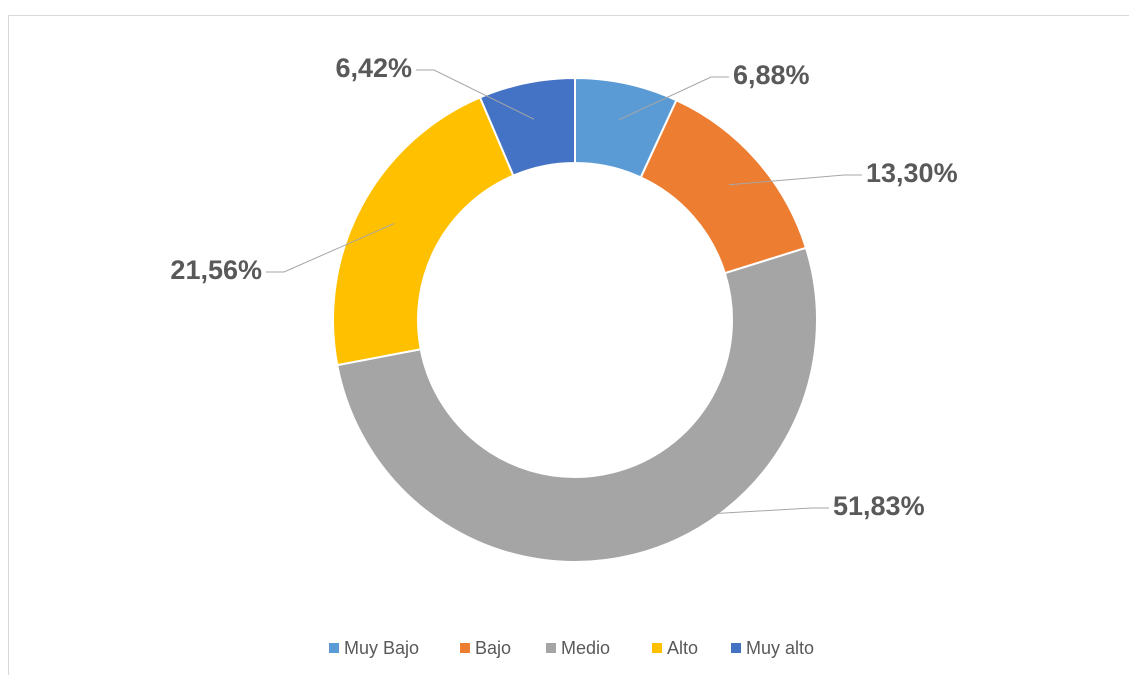  What do you see at coordinates (585, 648) in the screenshot?
I see `legend-label: Medio` at bounding box center [585, 648].